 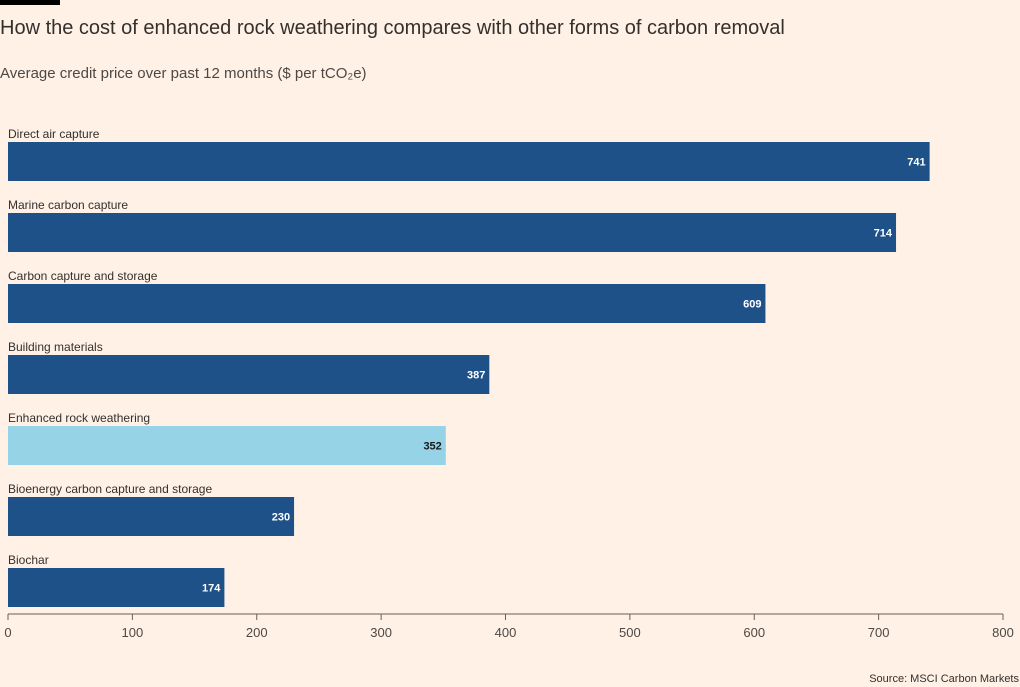 What do you see at coordinates (110, 489) in the screenshot?
I see `category-label-bioenergy-carbon-capture-and-storage: Bioenergy carbon capture and storage` at bounding box center [110, 489].